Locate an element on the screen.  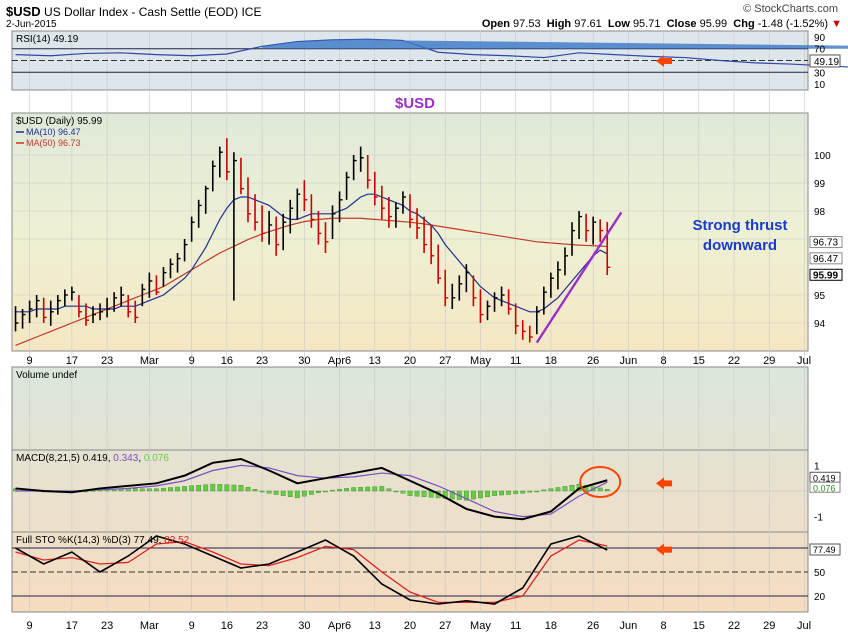
close-value: 95.99 is located at coordinates (713, 24).